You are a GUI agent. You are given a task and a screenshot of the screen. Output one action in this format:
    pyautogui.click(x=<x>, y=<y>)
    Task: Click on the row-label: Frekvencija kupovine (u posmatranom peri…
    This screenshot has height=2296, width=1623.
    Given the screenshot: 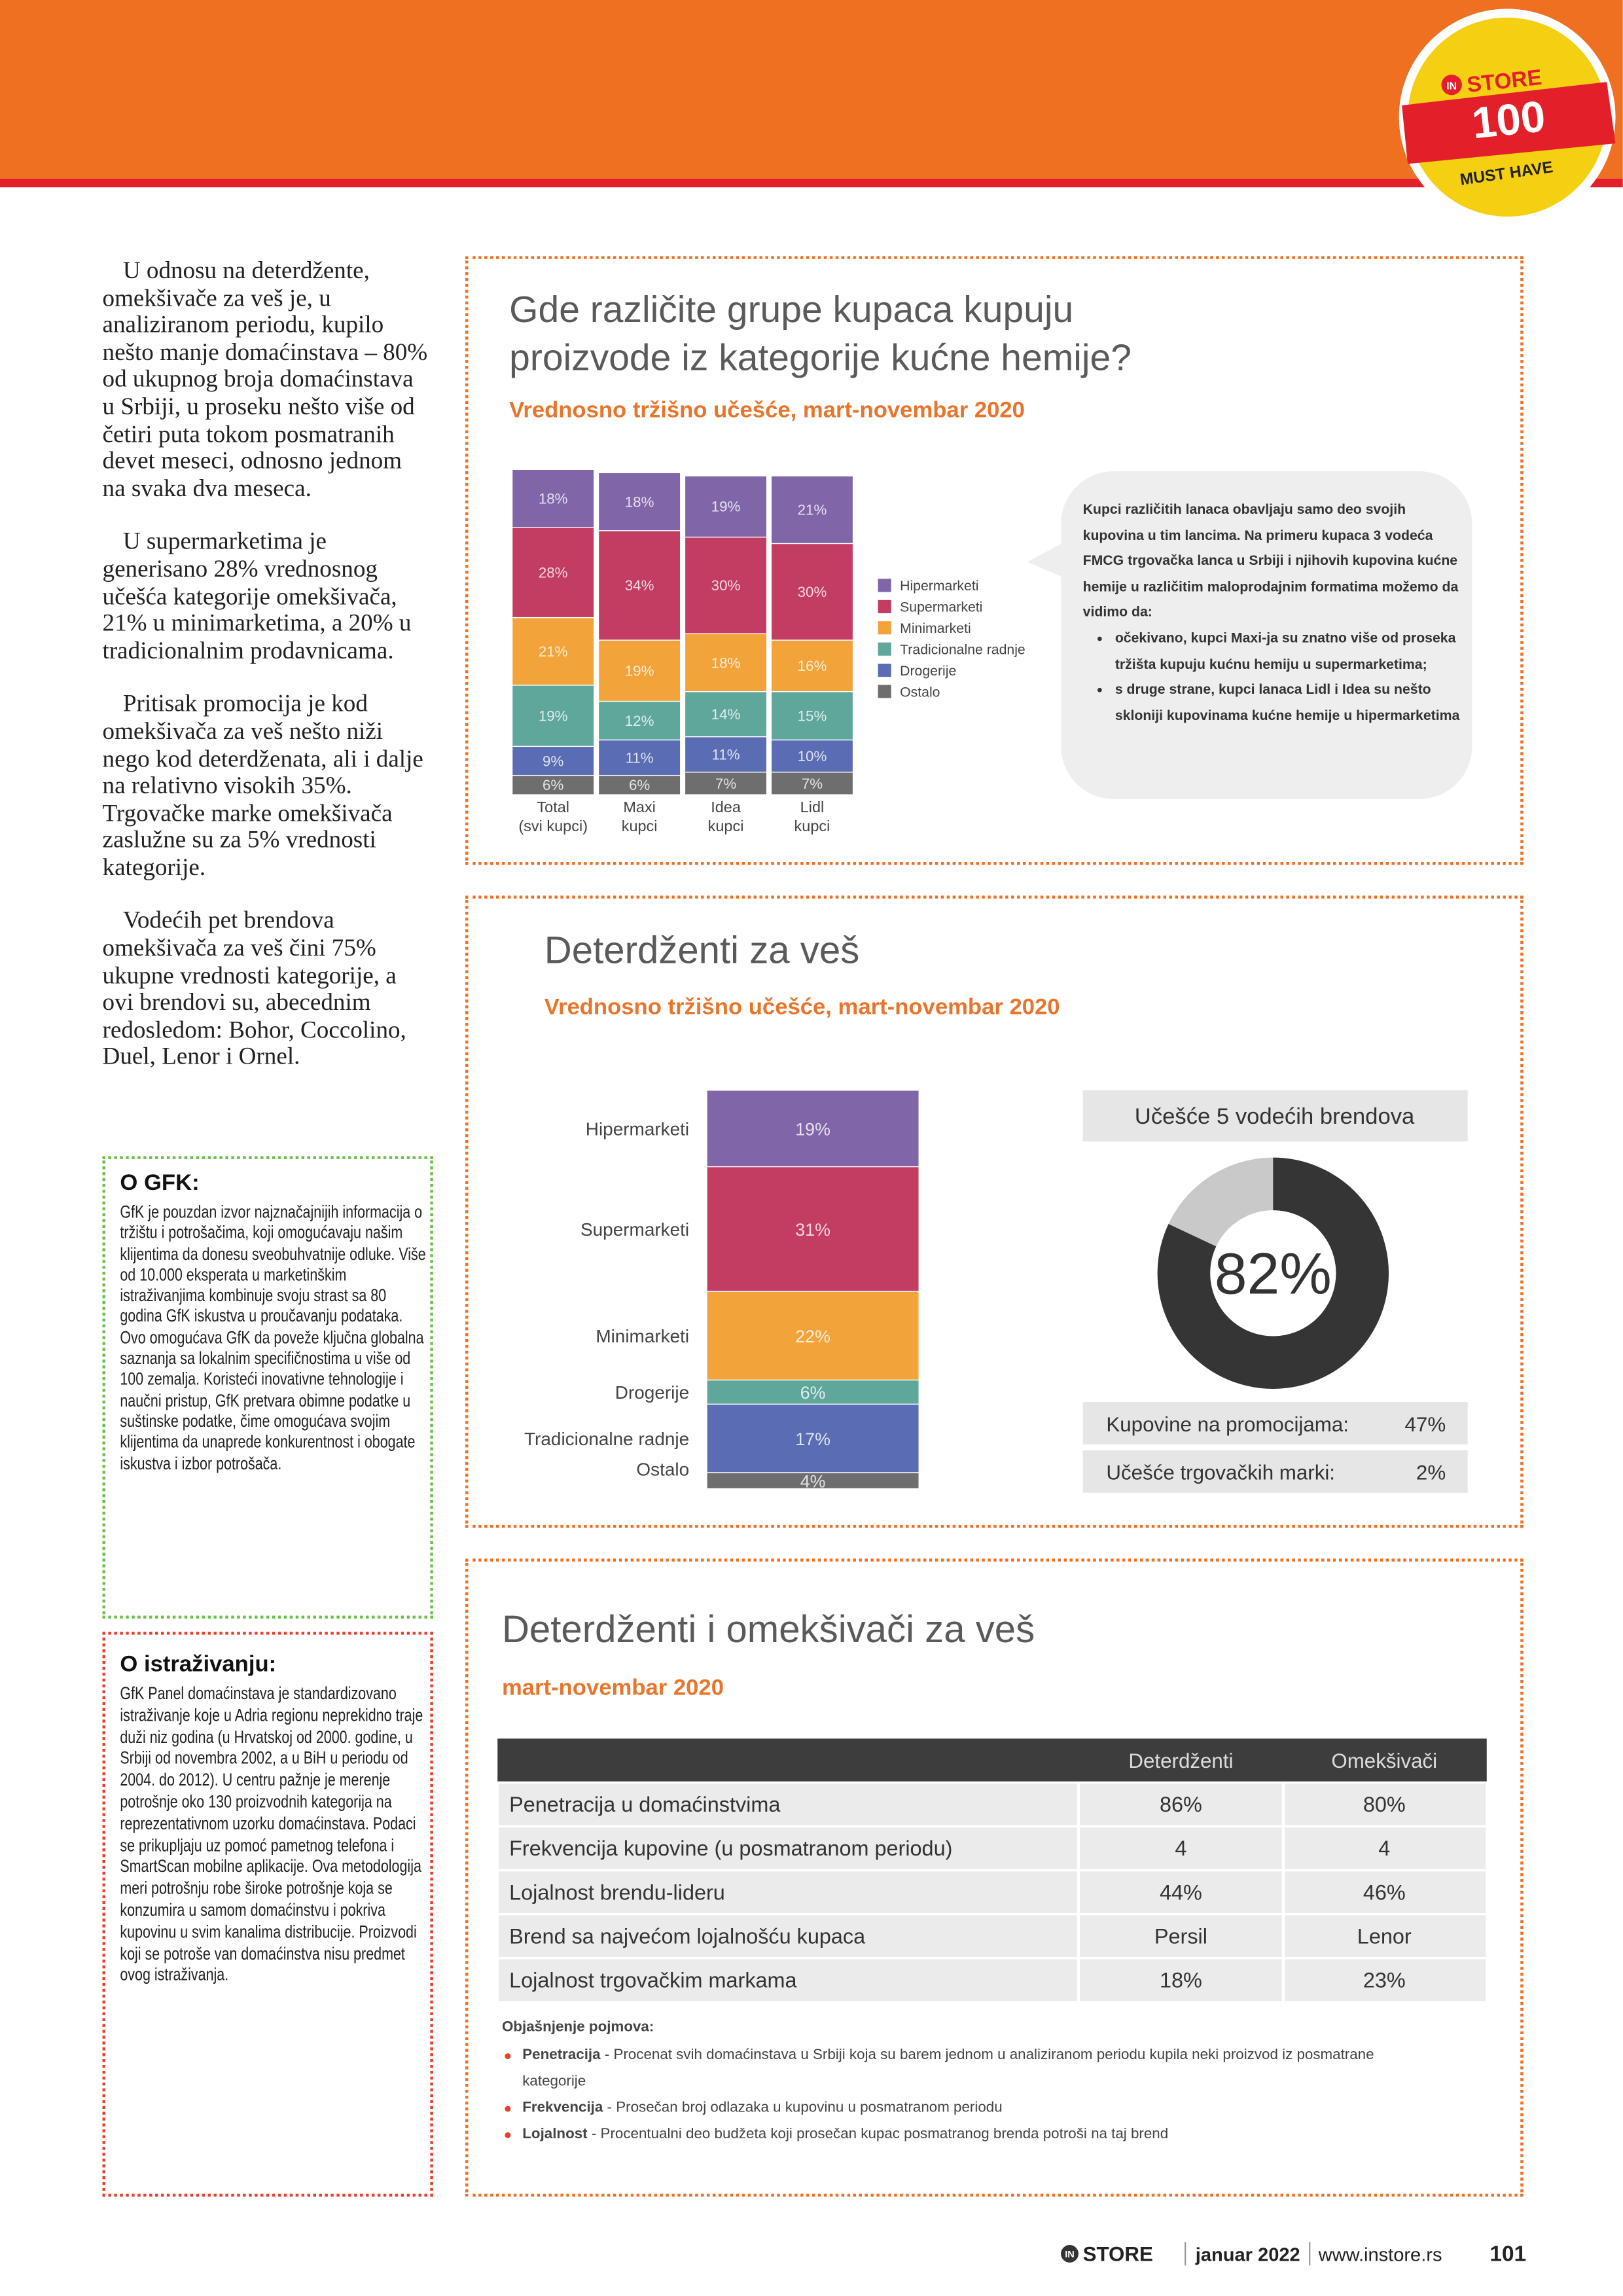 What is the action you would take?
    pyautogui.click(x=730, y=1848)
    